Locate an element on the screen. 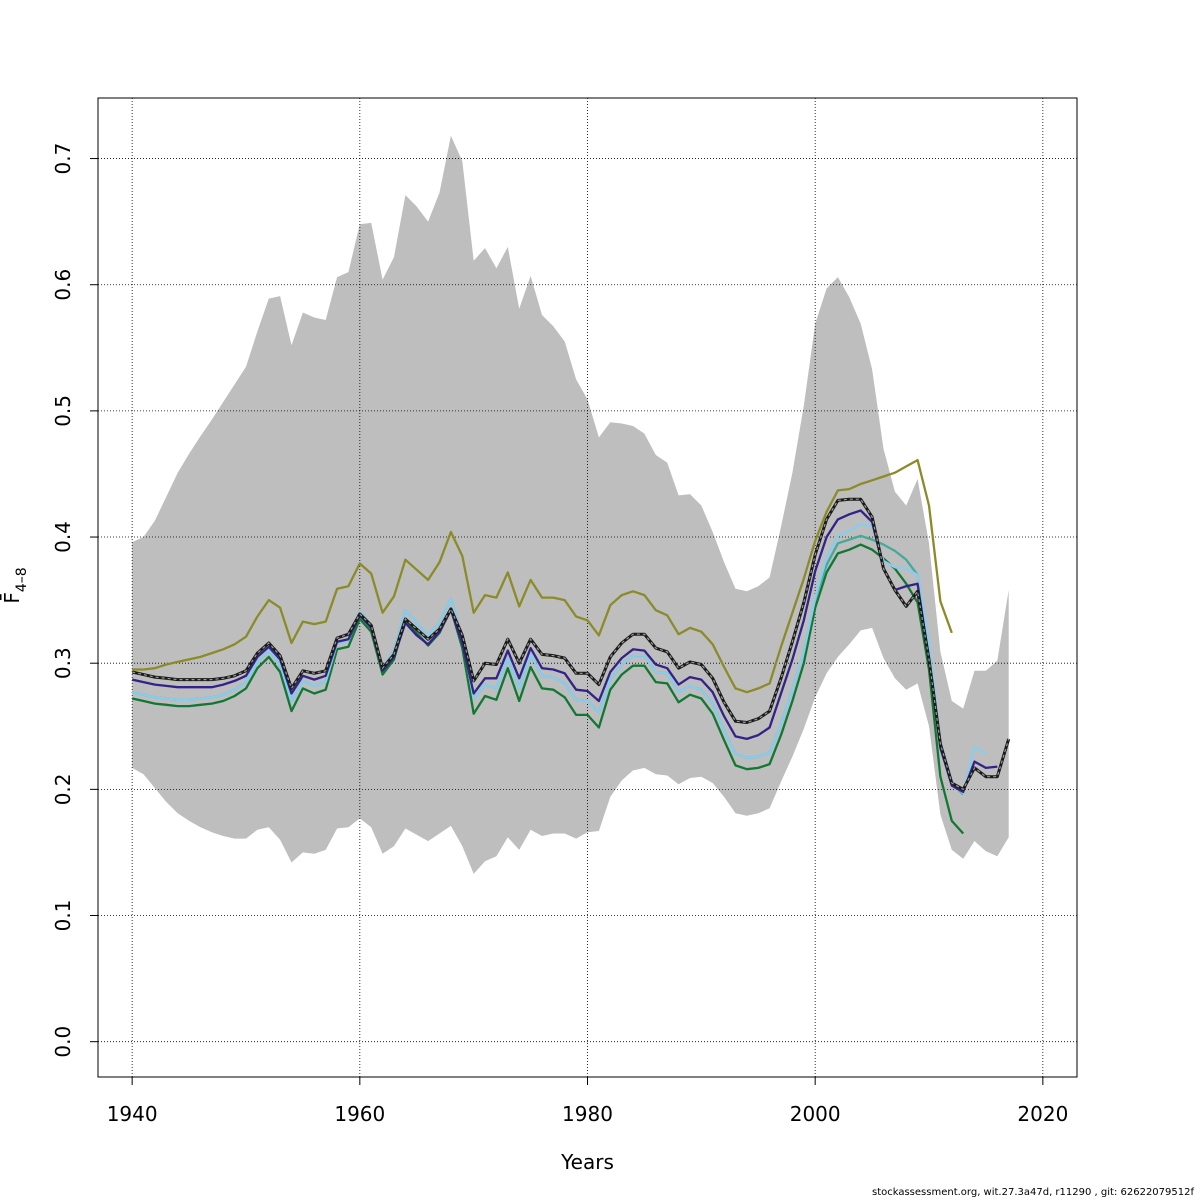 The width and height of the screenshot is (1200, 1200). y-tick-label: 0.4 is located at coordinates (63, 537).